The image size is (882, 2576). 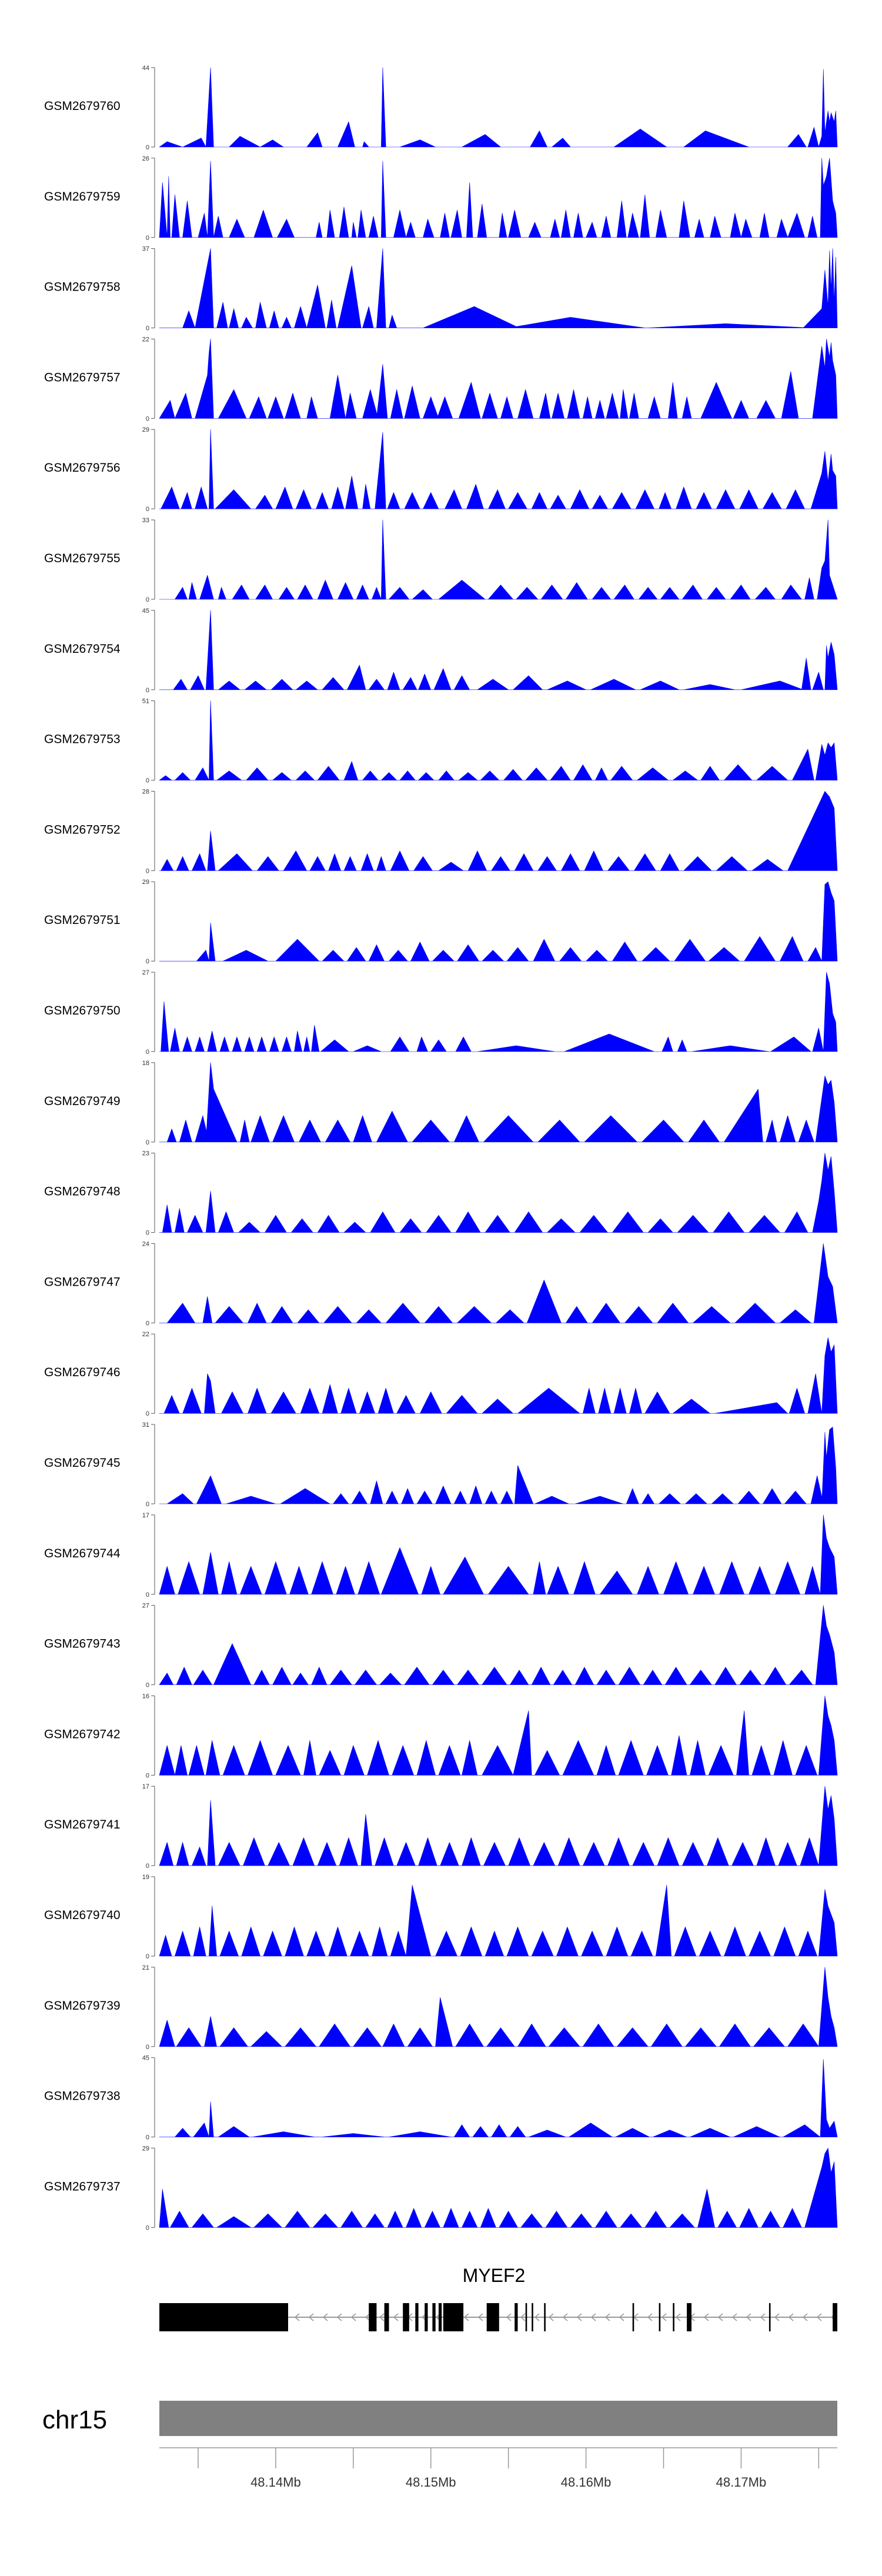 What do you see at coordinates (498, 2418) in the screenshot?
I see `chromosome-bar` at bounding box center [498, 2418].